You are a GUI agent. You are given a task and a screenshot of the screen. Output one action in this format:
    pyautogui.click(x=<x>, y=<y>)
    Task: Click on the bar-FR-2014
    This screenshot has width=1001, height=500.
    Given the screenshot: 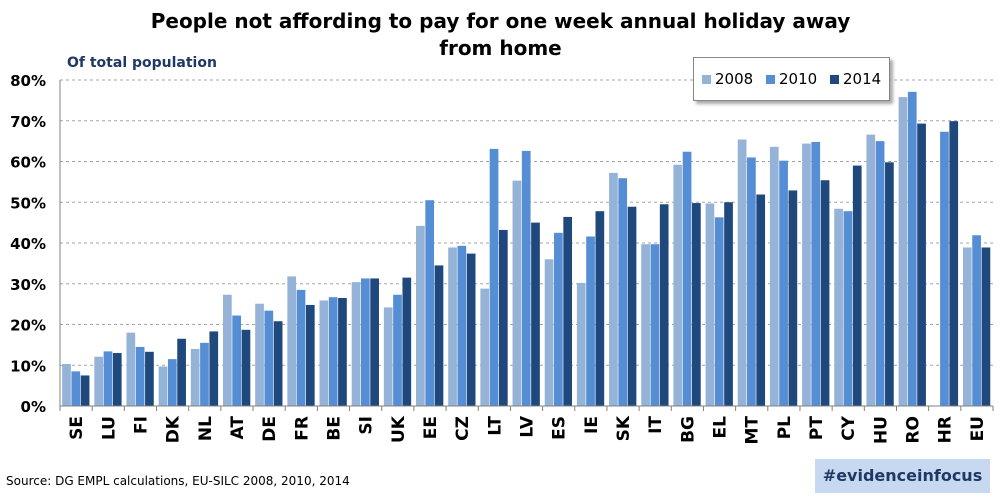 What is the action you would take?
    pyautogui.click(x=310, y=355)
    